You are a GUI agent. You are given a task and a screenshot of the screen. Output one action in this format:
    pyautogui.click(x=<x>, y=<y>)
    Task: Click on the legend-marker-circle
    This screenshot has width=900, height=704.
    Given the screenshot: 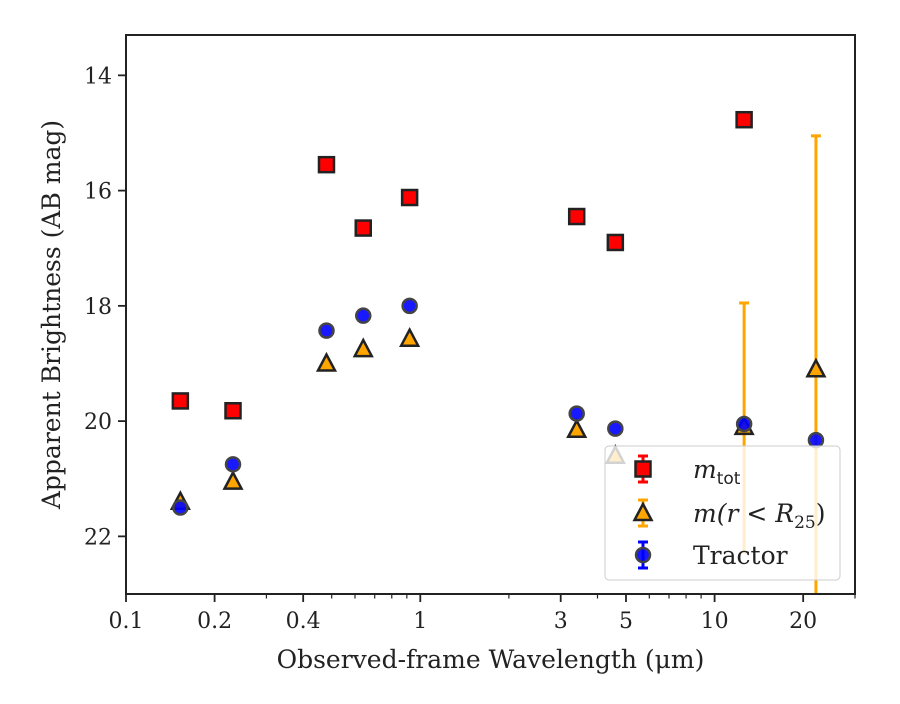 What is the action you would take?
    pyautogui.click(x=643, y=555)
    